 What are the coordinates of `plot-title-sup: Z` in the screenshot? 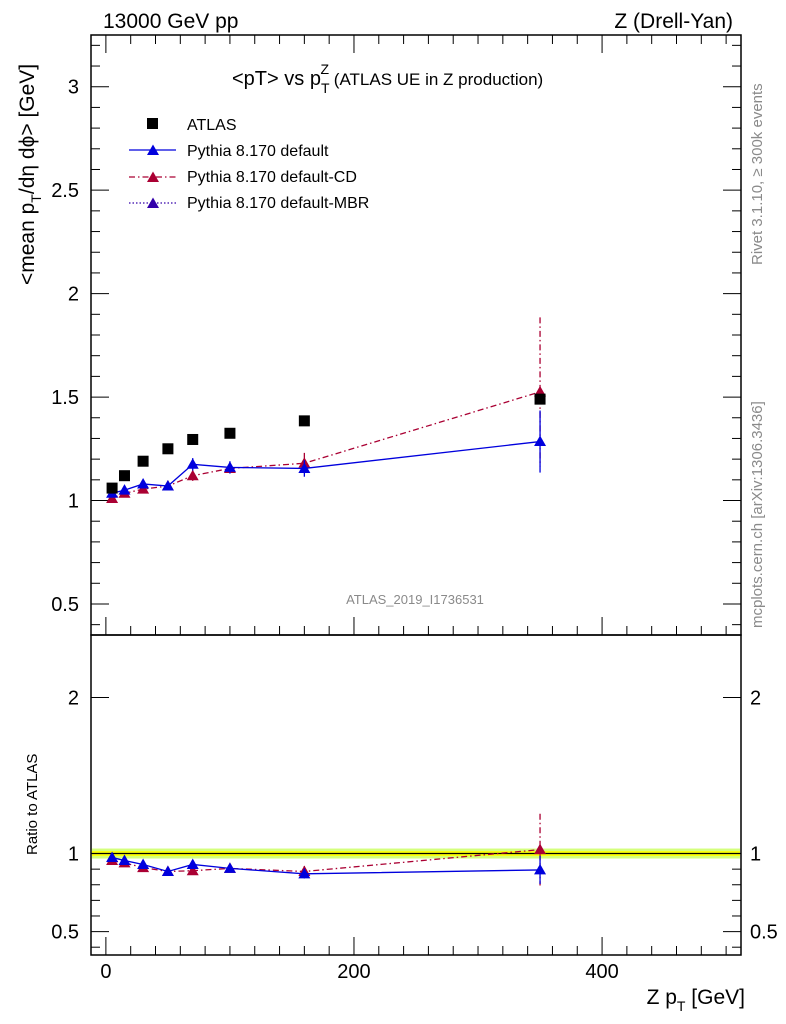 It's located at (325, 69).